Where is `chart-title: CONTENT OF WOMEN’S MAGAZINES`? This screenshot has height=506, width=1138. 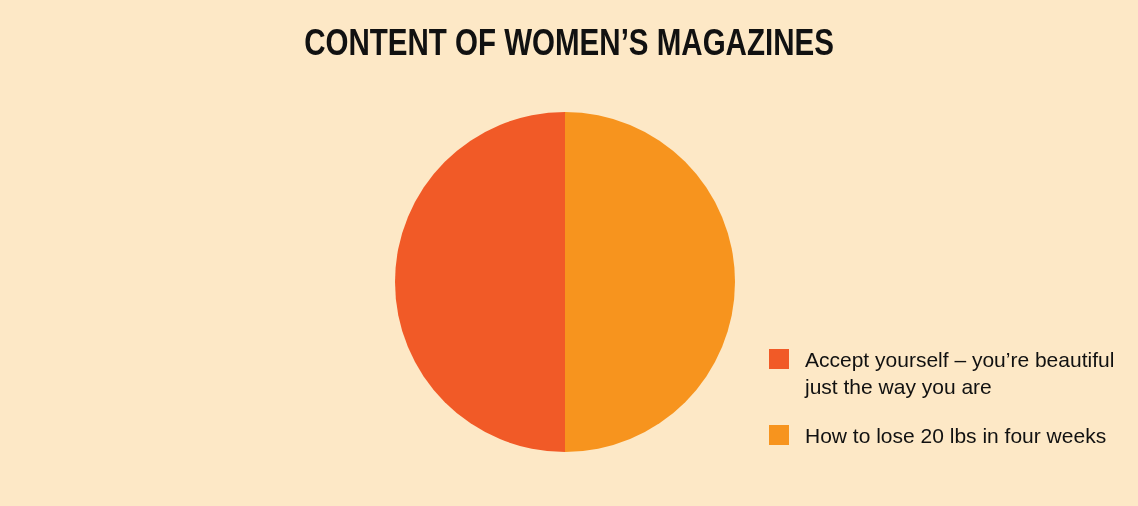 chart-title: CONTENT OF WOMEN’S MAGAZINES is located at coordinates (569, 43).